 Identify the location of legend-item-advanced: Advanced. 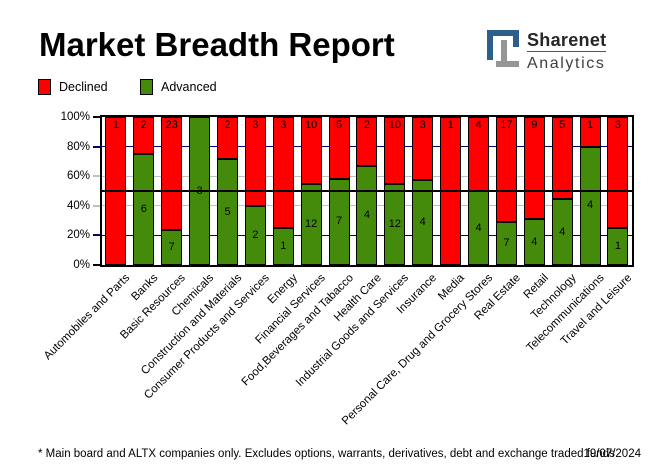
(178, 87).